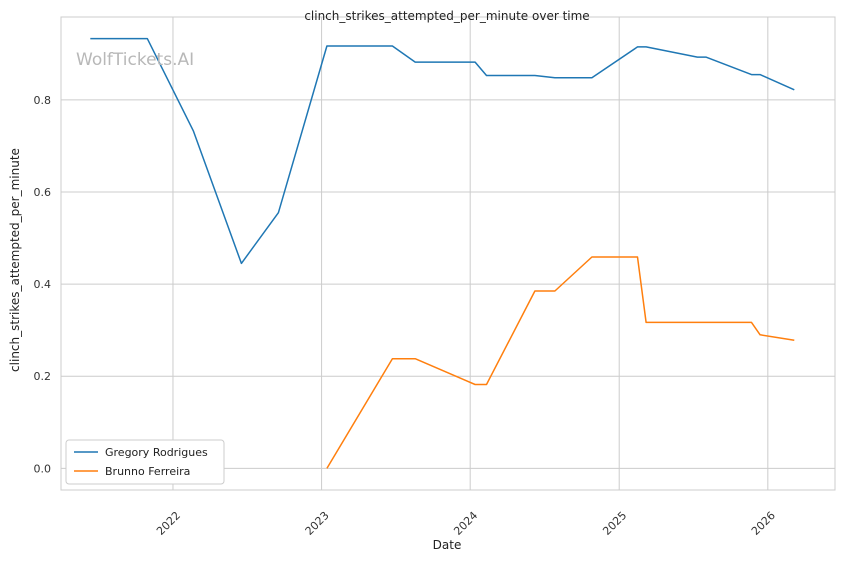 Image resolution: width=844 pixels, height=561 pixels. I want to click on legend-label-brunno-ferreira: Brunno Ferreira, so click(147, 471).